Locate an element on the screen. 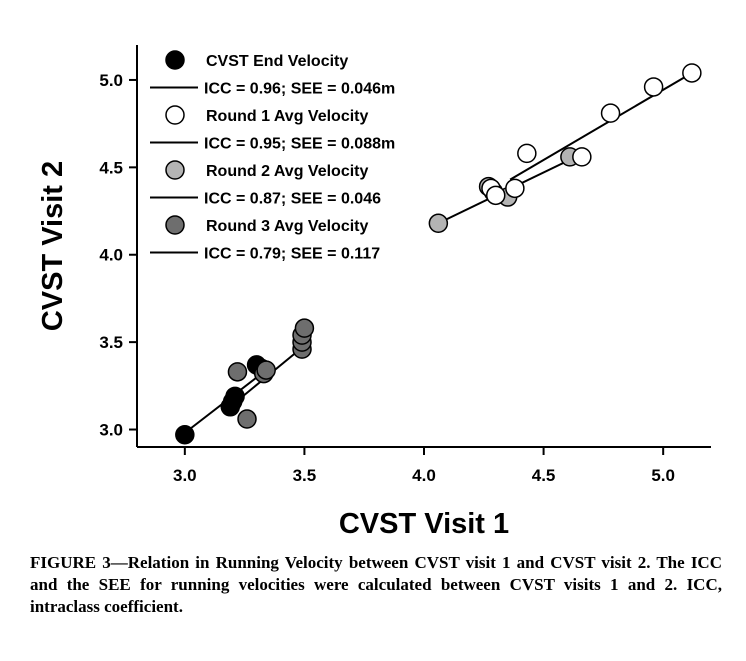 This screenshot has width=746, height=661. legend-fit-label: ICC = 0.95; SEE = 0.088m is located at coordinates (299, 144).